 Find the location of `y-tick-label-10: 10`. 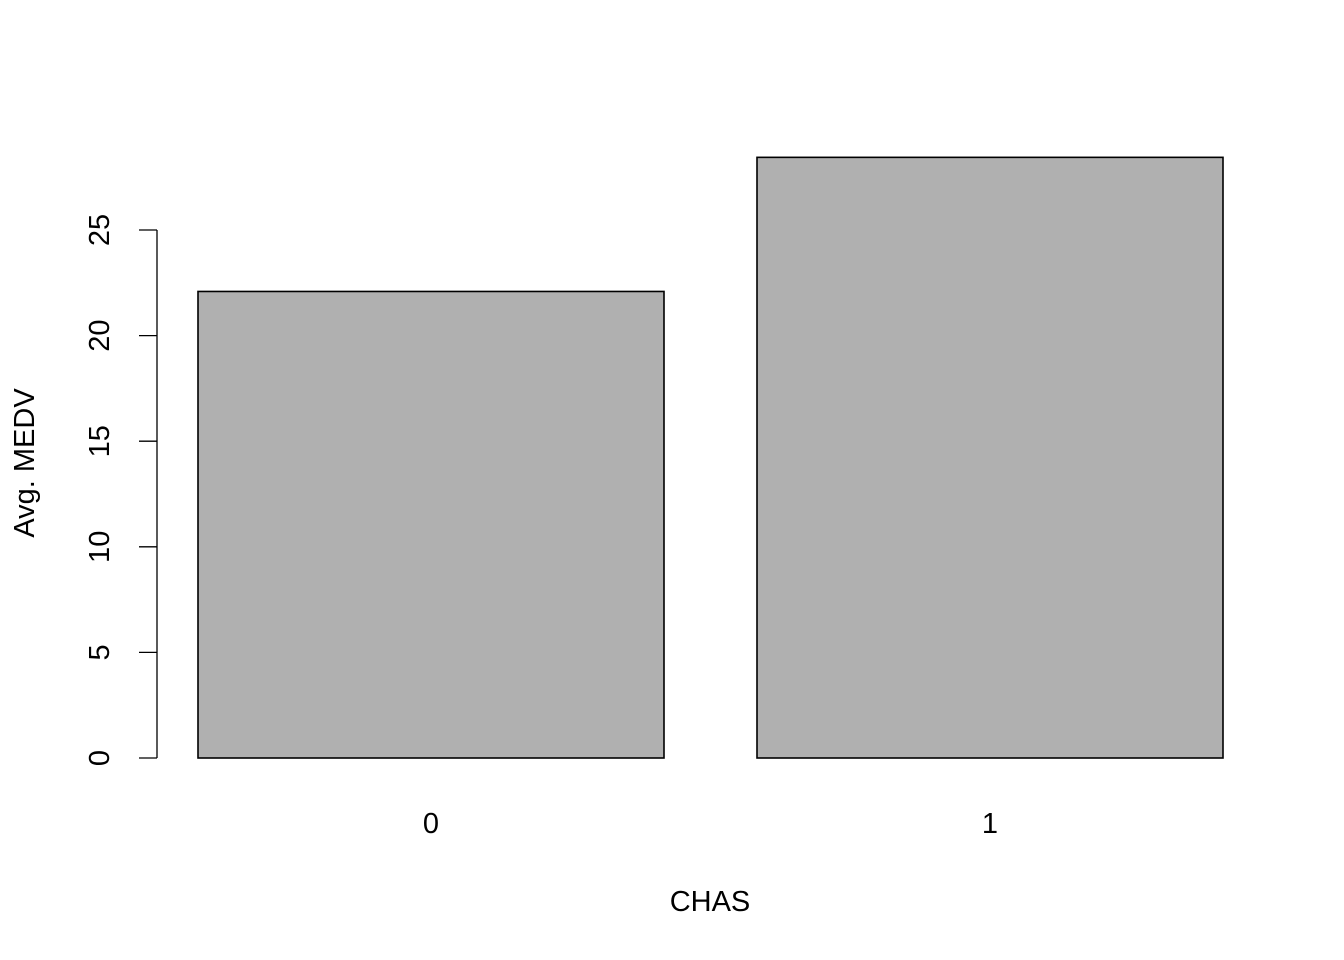

y-tick-label-10: 10 is located at coordinates (100, 547).